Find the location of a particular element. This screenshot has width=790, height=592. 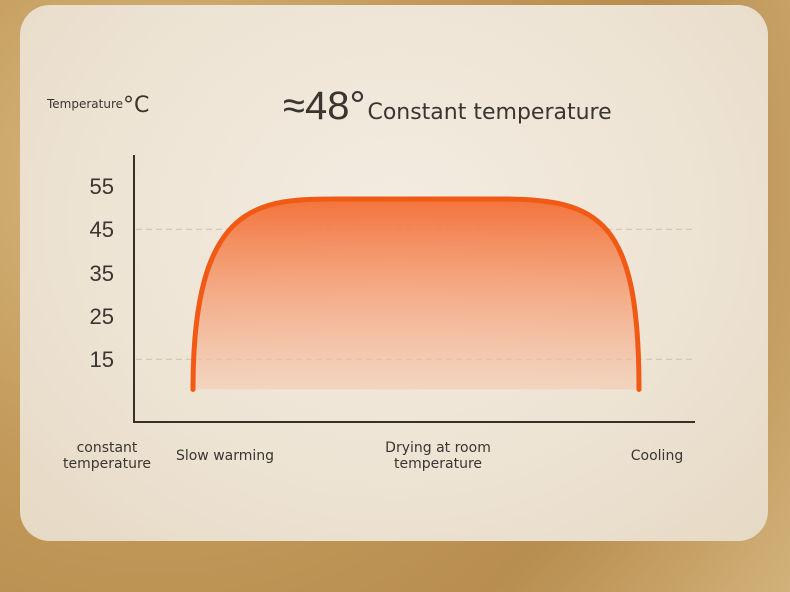

x-phase-label: Slow warming is located at coordinates (225, 456).